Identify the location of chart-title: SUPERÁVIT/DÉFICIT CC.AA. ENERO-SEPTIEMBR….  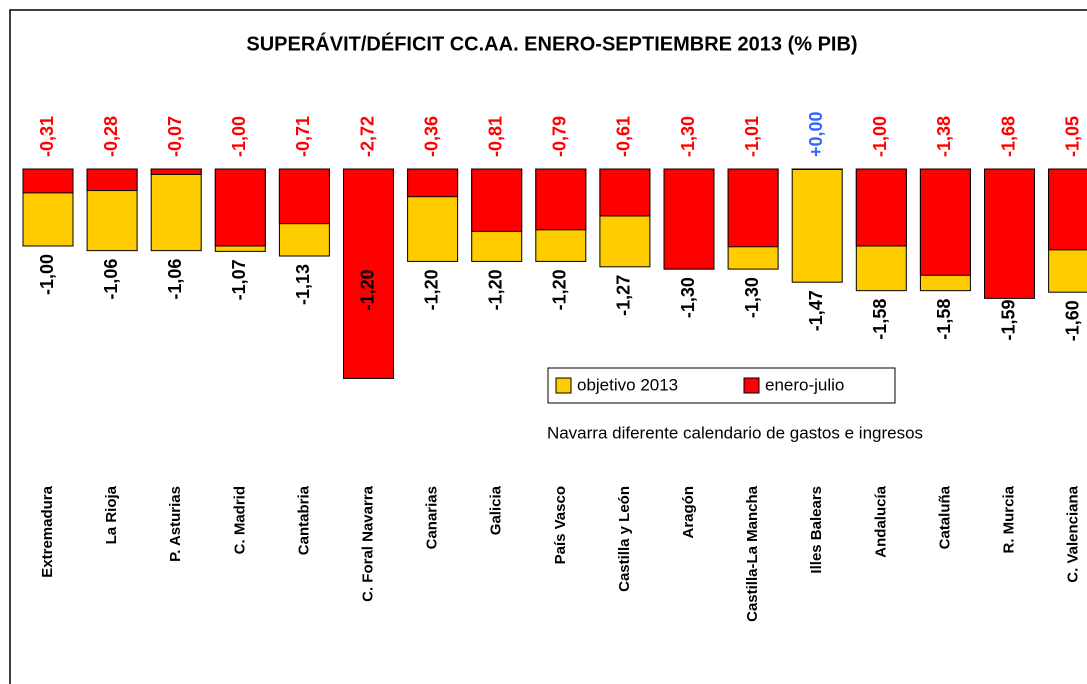
(551, 43).